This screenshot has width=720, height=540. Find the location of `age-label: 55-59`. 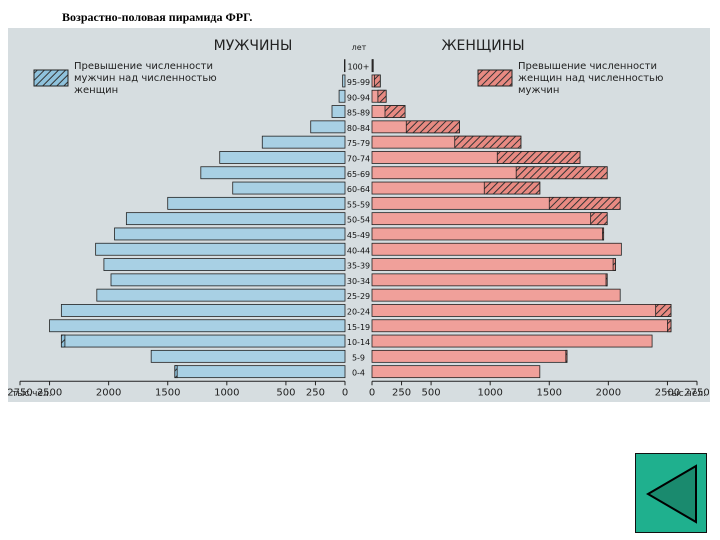

age-label: 55-59 is located at coordinates (358, 204).